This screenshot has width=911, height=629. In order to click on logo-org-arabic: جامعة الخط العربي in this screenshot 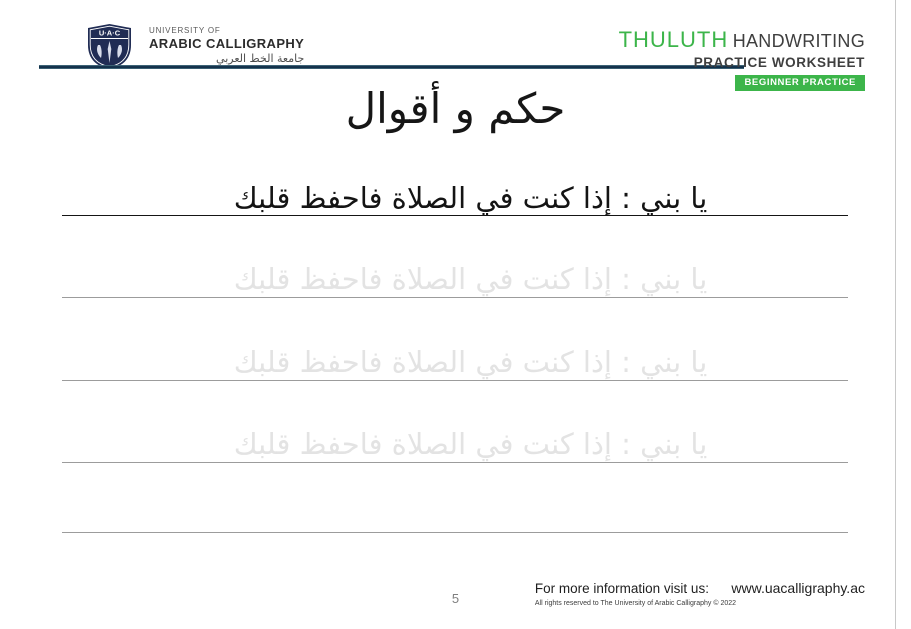, I will do `click(260, 58)`.